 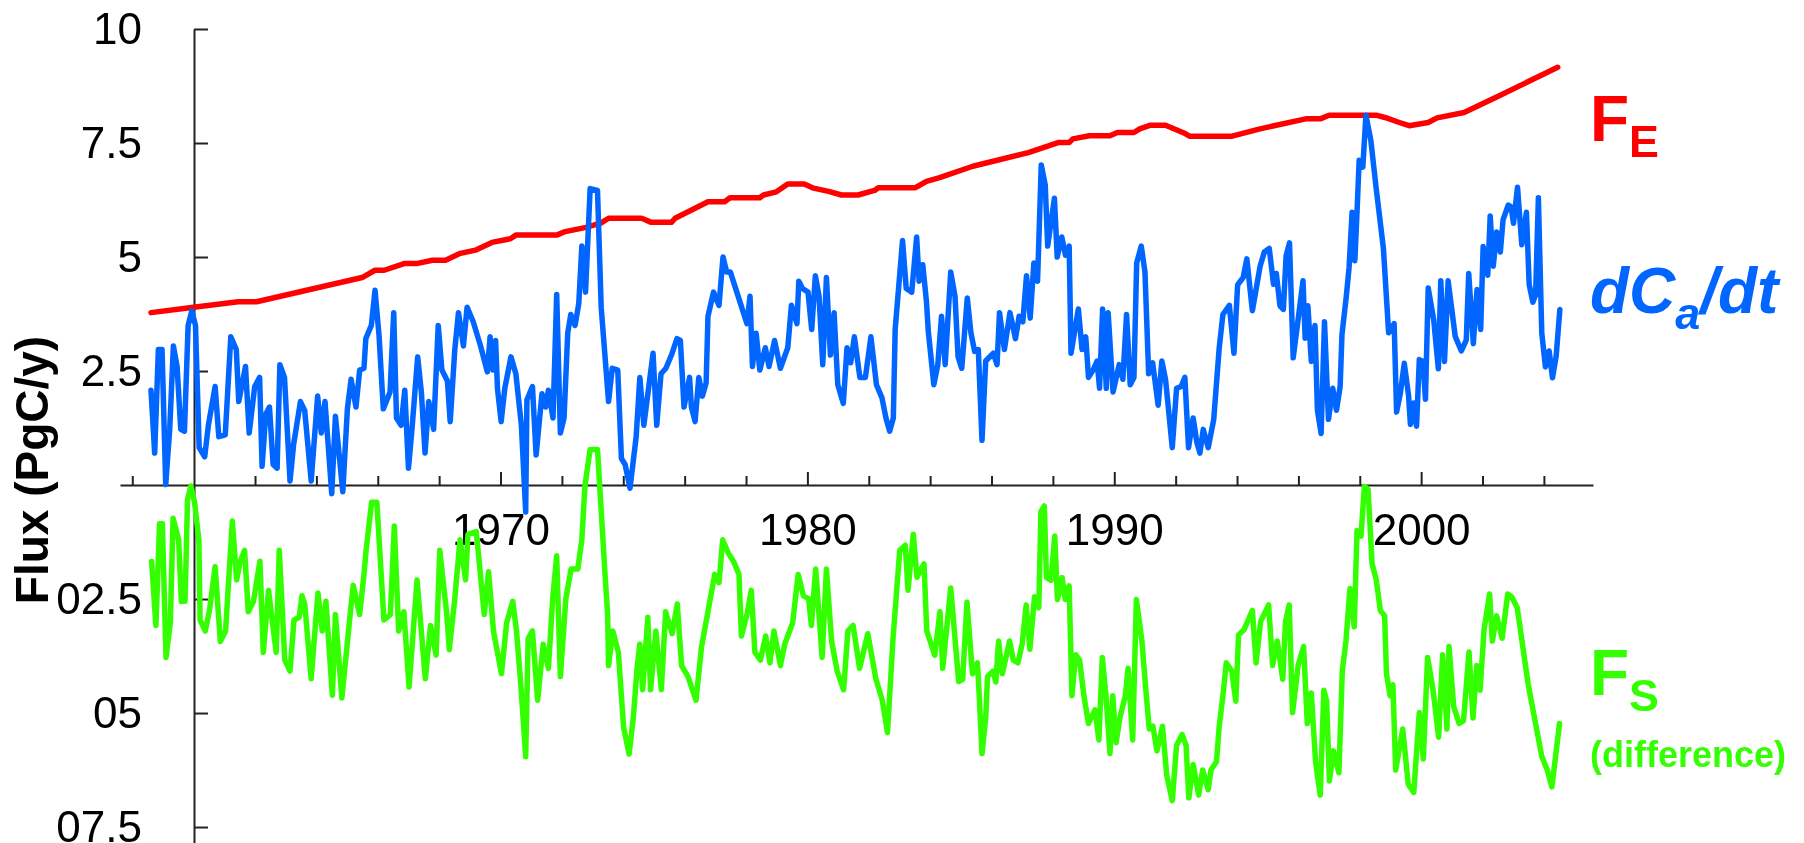 I want to click on series-label: F$_{S}$, so click(x=1624, y=678).